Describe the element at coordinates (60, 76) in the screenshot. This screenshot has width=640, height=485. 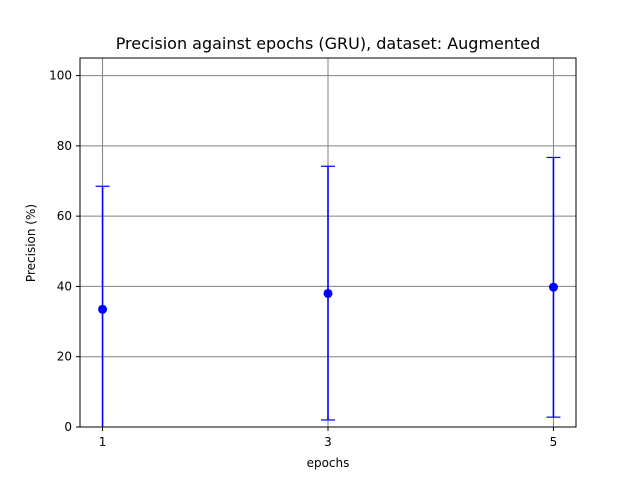
I see `y-tick-label: 100` at that location.